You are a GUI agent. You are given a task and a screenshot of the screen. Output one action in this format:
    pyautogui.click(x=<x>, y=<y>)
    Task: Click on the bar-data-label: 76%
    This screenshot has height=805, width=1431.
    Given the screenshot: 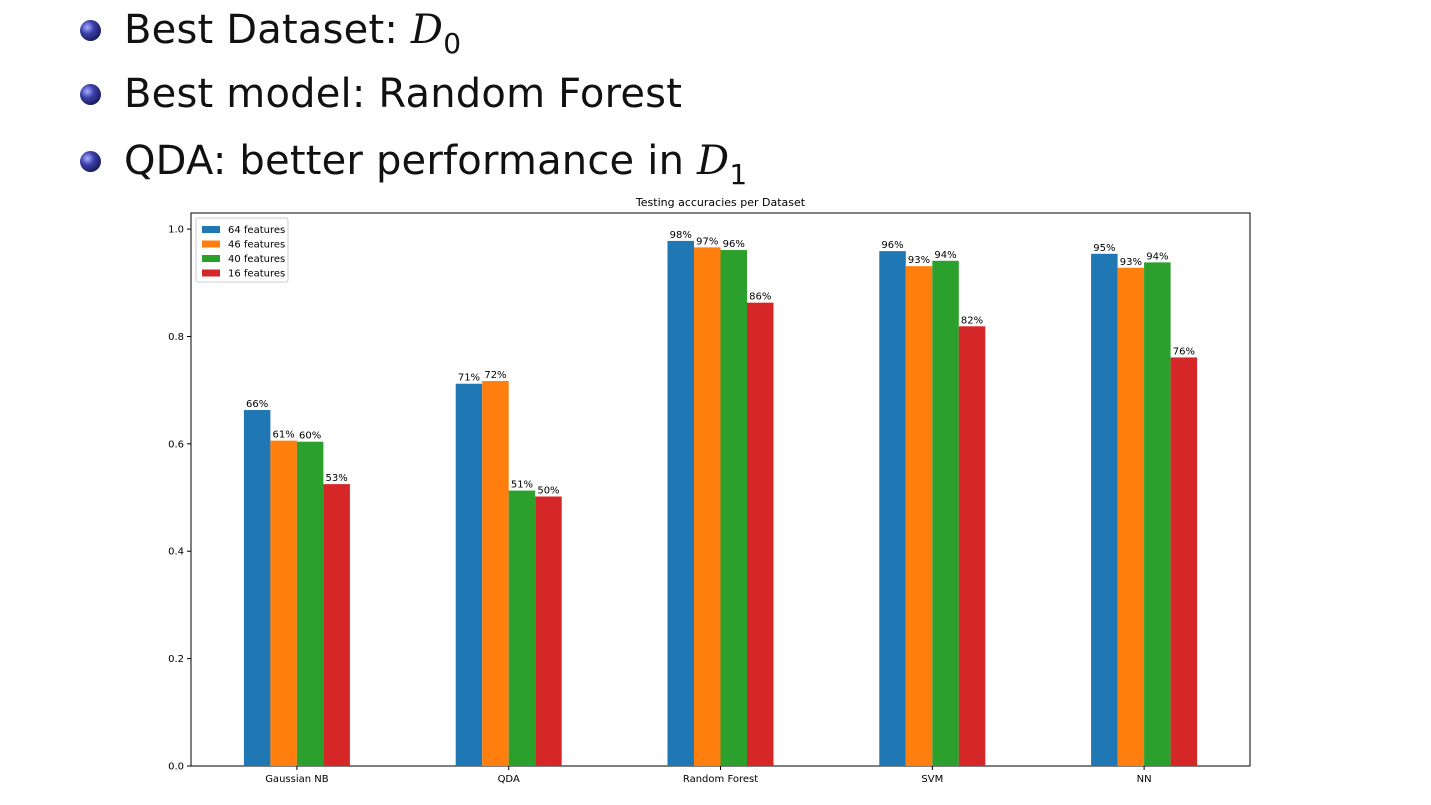 What is the action you would take?
    pyautogui.click(x=1184, y=351)
    